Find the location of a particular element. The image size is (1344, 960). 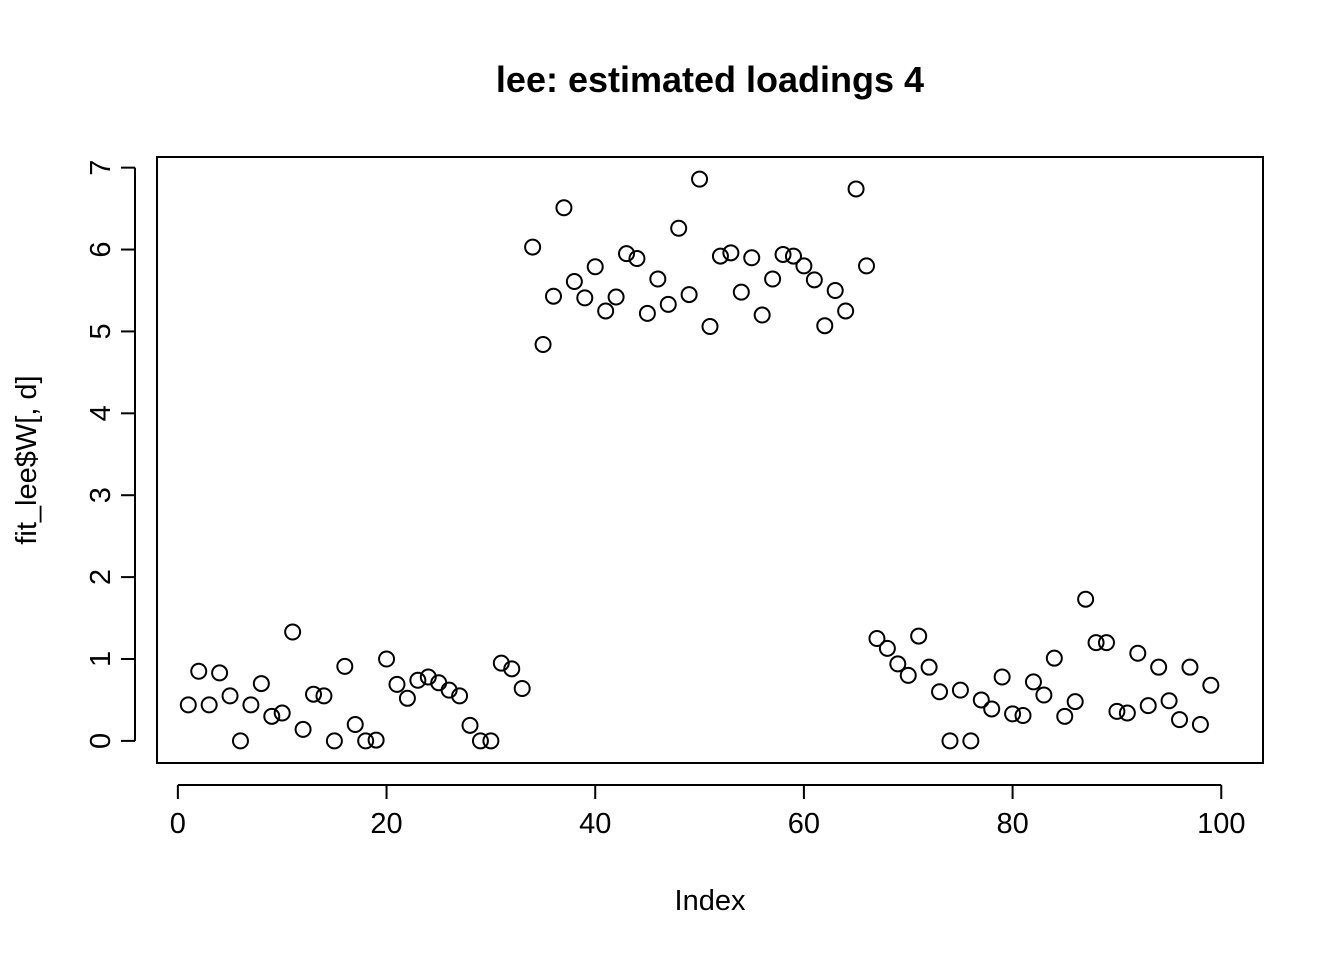

x-tick-label: 20 is located at coordinates (386, 824).